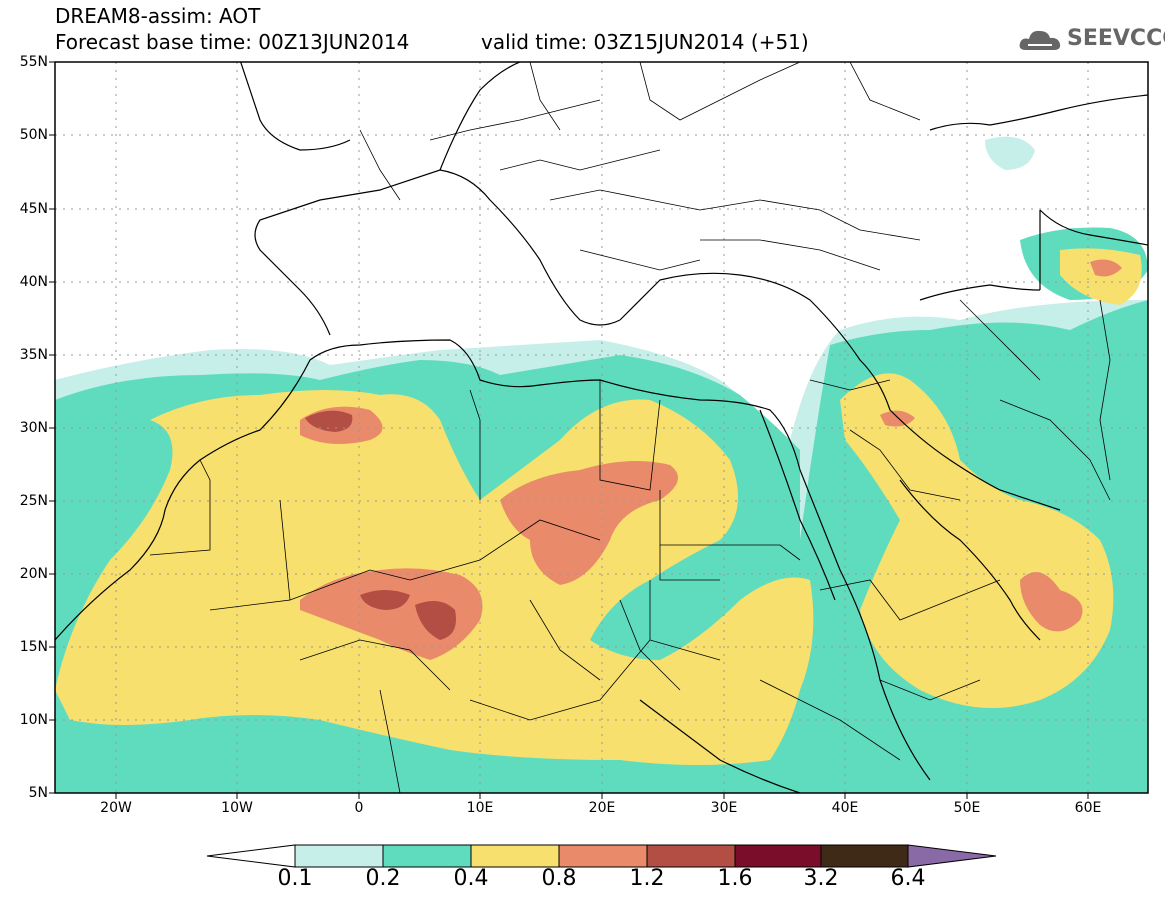 This screenshot has width=1165, height=905. What do you see at coordinates (33, 574) in the screenshot?
I see `lat-label-20n: 20N` at bounding box center [33, 574].